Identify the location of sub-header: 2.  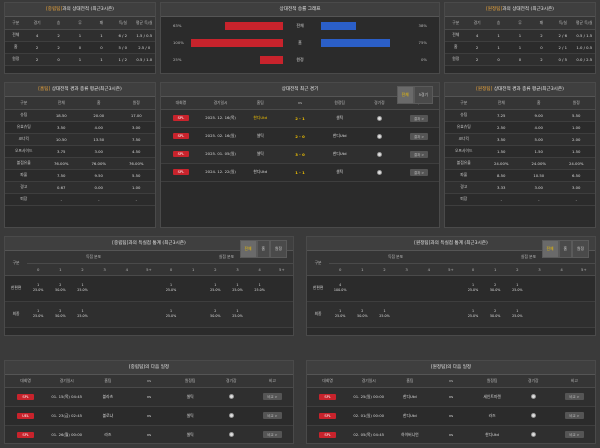
(384, 269).